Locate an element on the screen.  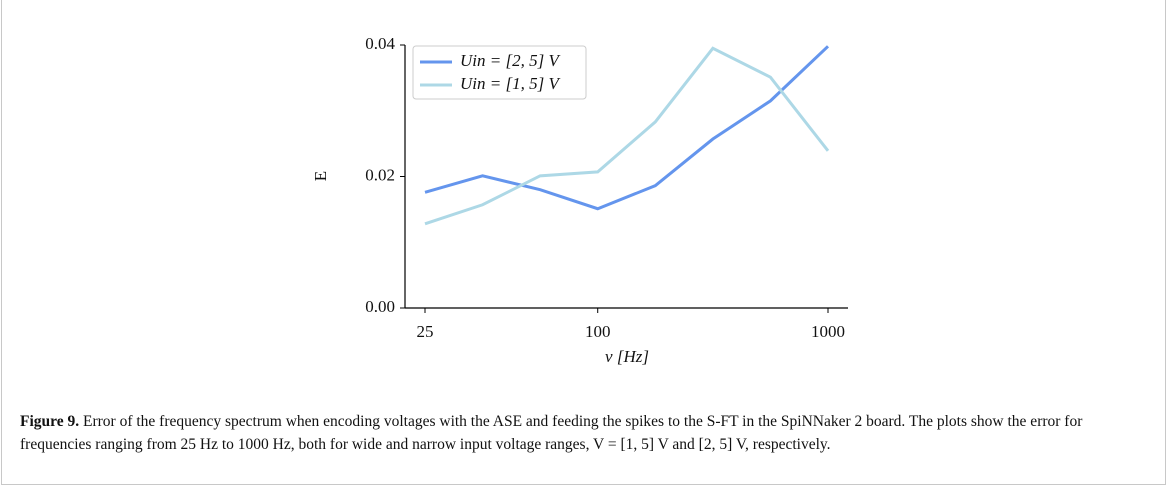
y-tick-label: 0.04 is located at coordinates (380, 43).